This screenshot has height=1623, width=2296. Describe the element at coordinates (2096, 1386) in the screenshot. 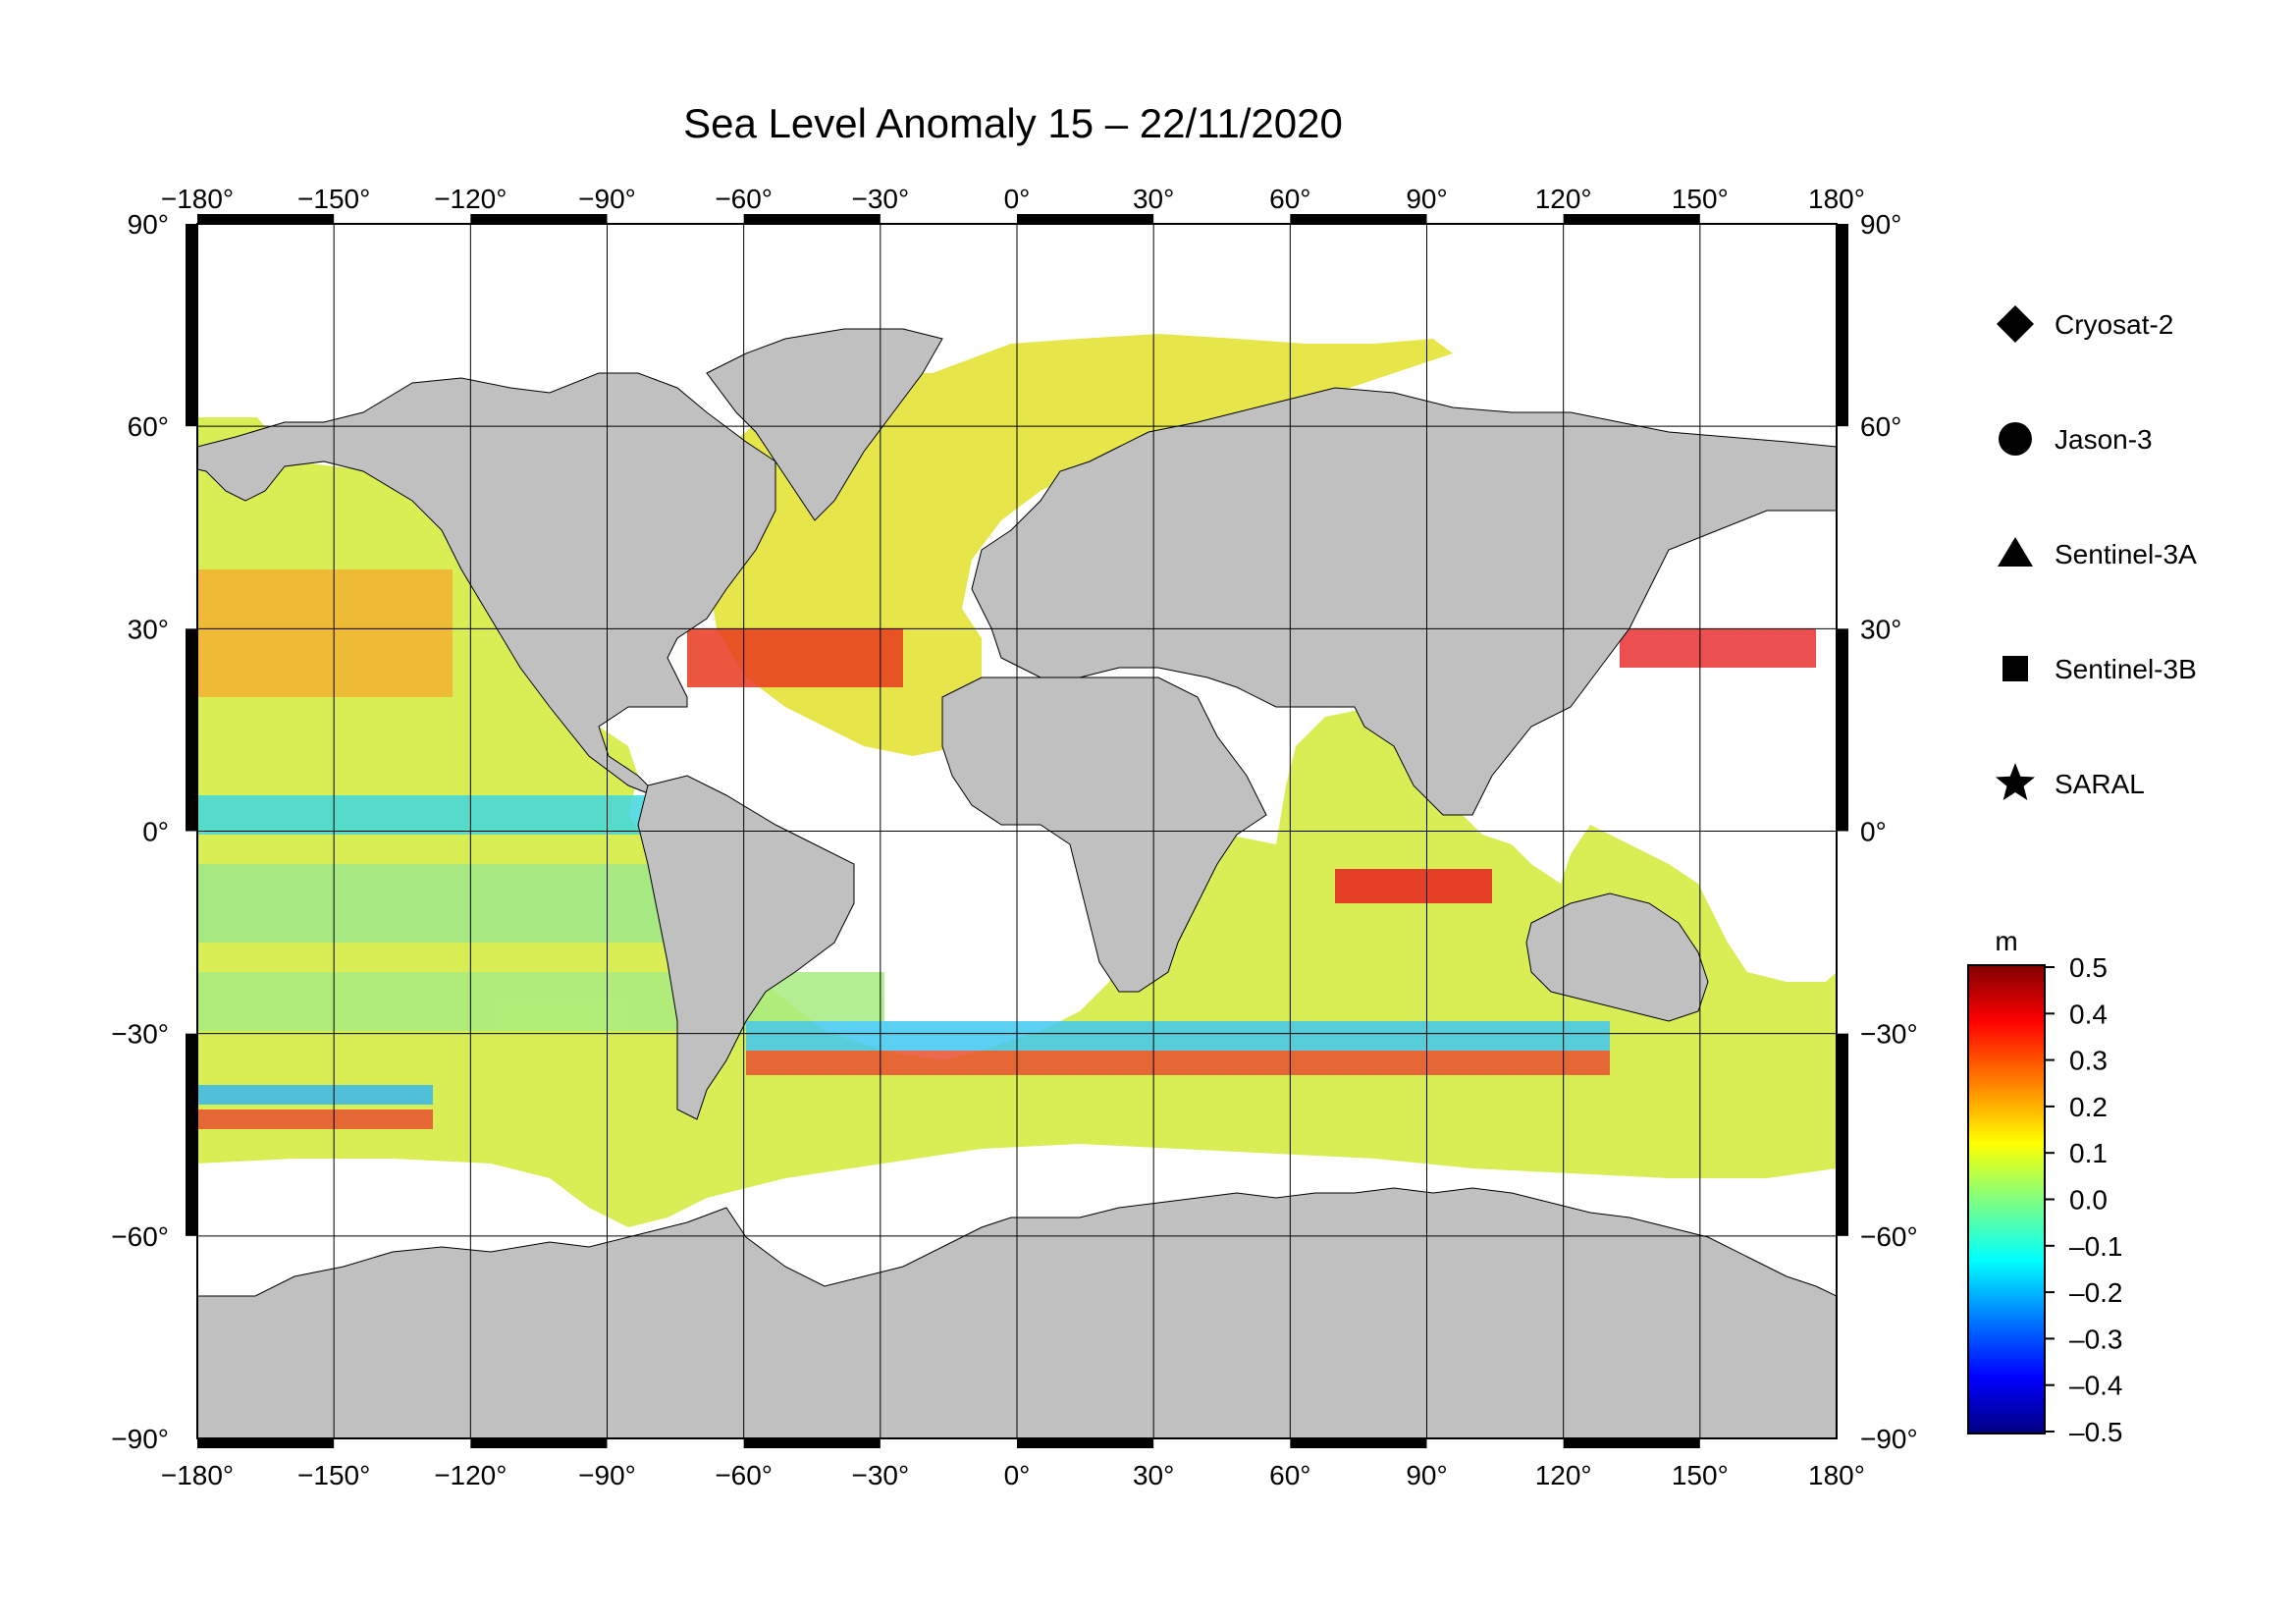

I see `colorbar-tick-label: –0.4` at that location.